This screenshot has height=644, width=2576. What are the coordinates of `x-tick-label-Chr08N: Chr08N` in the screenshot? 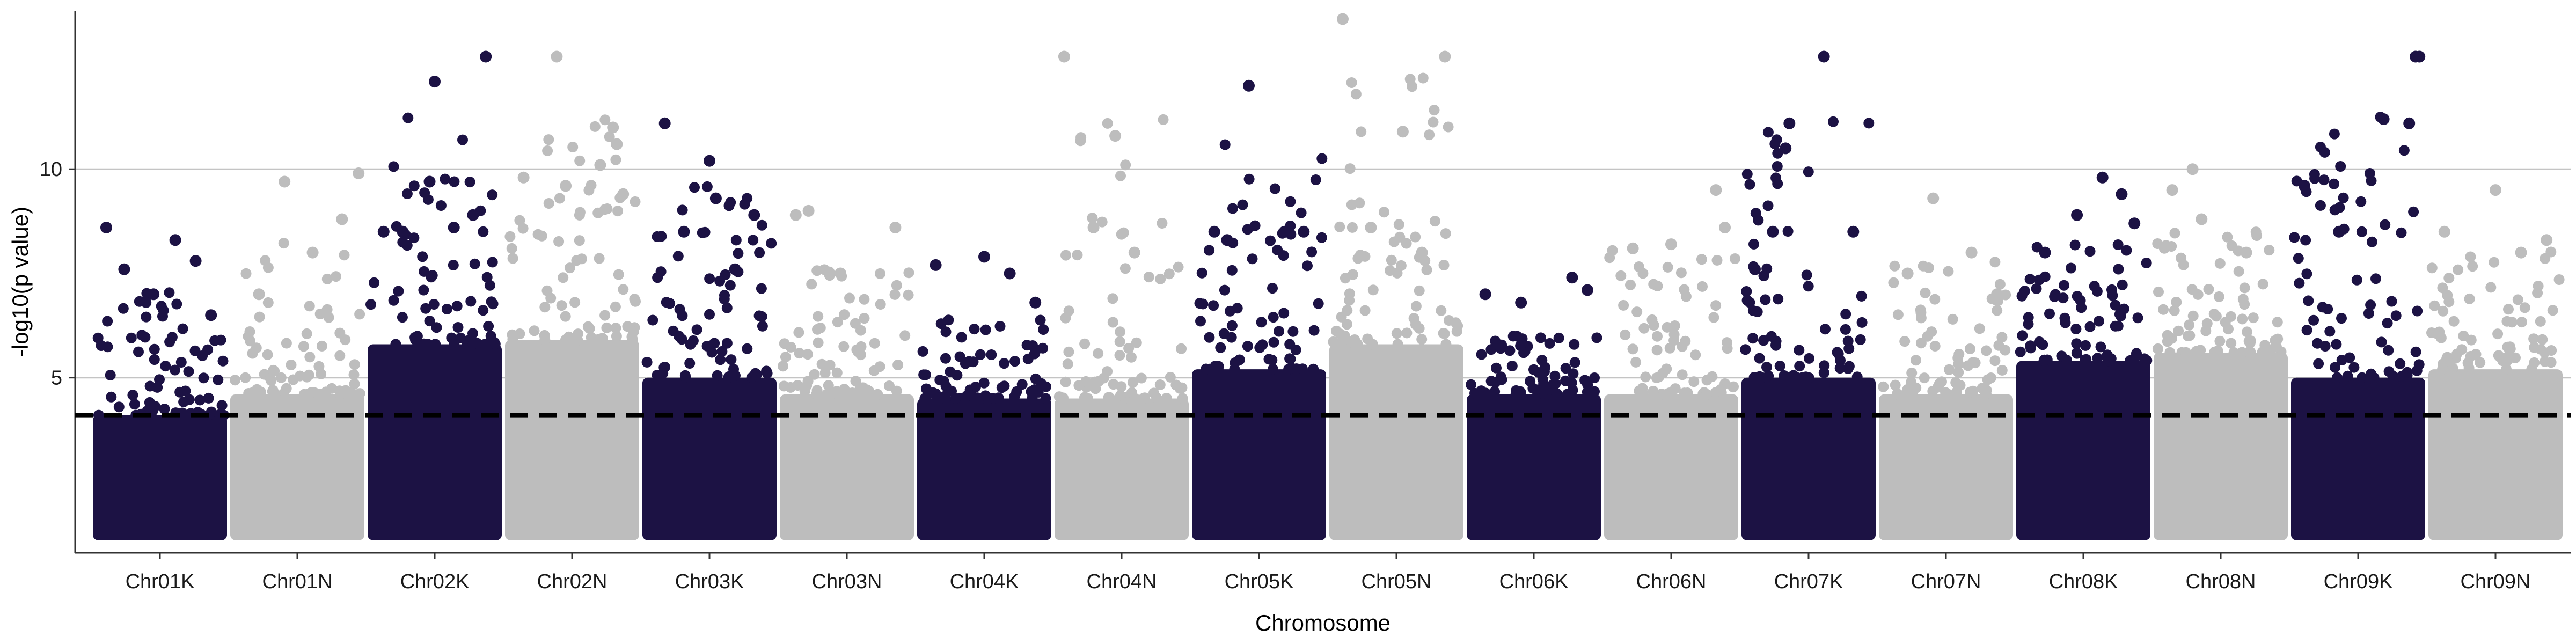 It's located at (2221, 581).